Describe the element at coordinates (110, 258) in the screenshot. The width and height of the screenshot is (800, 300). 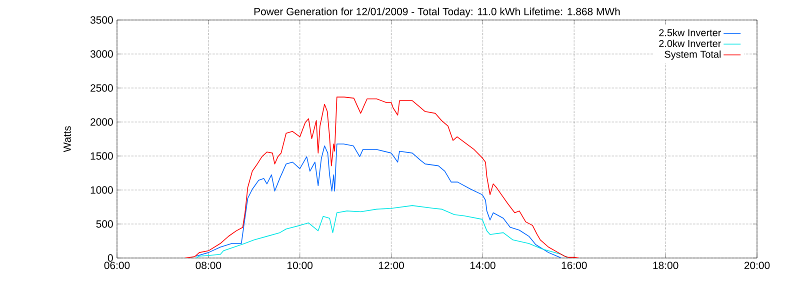
I see `y-tick-label: 0` at that location.